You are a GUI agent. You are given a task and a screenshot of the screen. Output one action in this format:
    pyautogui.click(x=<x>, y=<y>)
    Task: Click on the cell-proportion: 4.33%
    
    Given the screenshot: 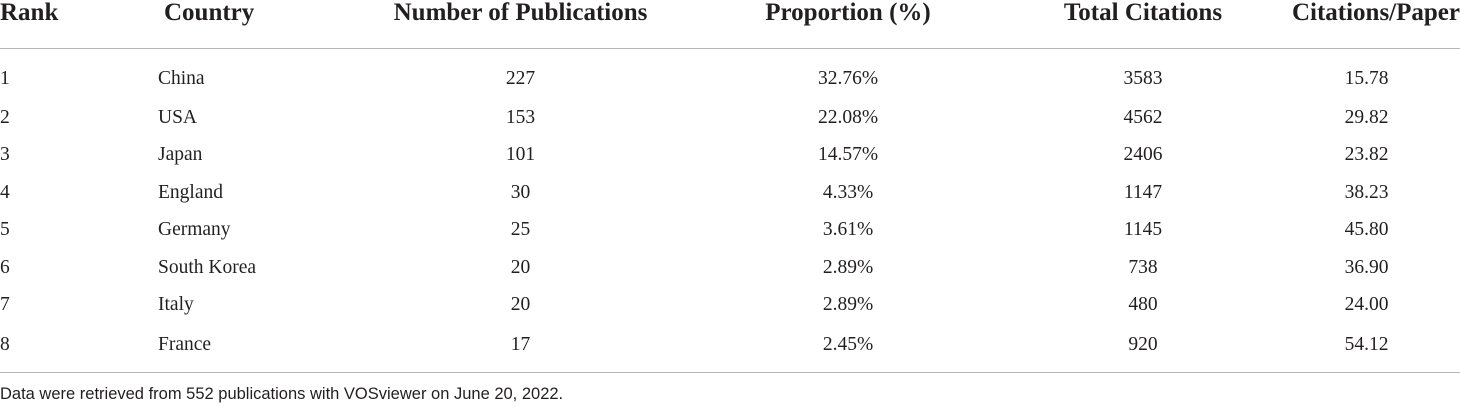 What is the action you would take?
    pyautogui.click(x=848, y=192)
    